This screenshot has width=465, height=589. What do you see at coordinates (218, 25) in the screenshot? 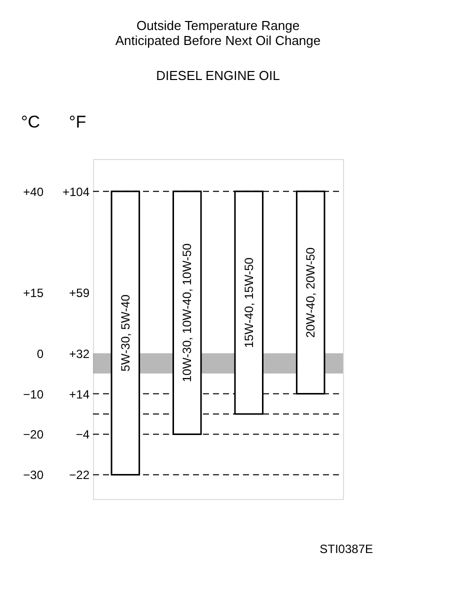
I see `text: Outside Temperature Range` at bounding box center [218, 25].